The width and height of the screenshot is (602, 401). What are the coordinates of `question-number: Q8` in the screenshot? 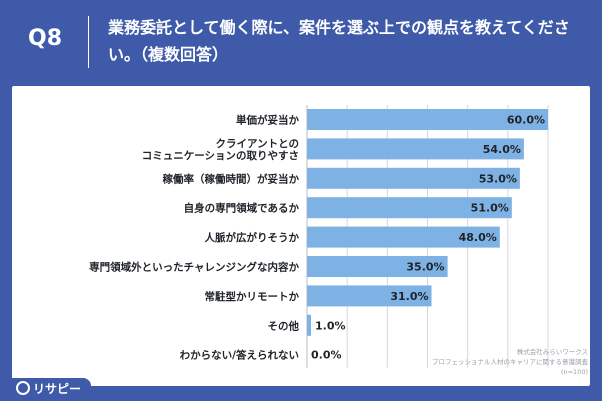 It's located at (45, 38).